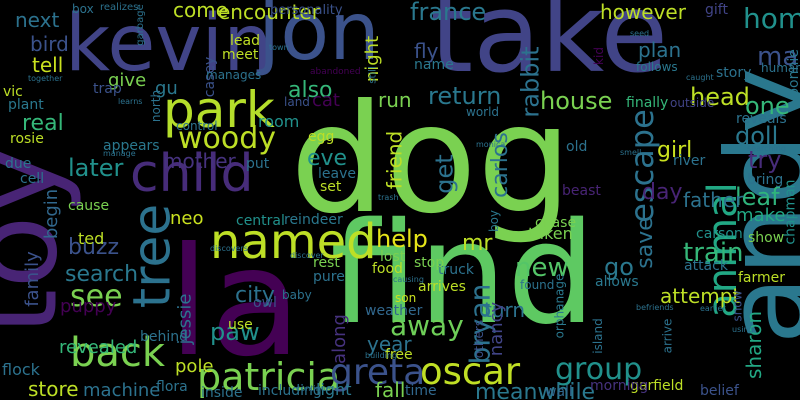 This screenshot has width=800, height=400. I want to click on word-put: put, so click(258, 164).